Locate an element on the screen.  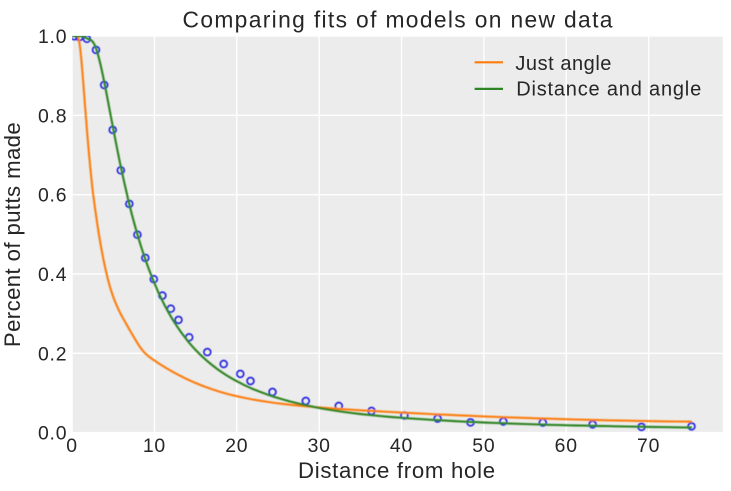
svg-text:Comparing fits of models on ne: Comparing fits of models on new data is located at coordinates (398, 20).